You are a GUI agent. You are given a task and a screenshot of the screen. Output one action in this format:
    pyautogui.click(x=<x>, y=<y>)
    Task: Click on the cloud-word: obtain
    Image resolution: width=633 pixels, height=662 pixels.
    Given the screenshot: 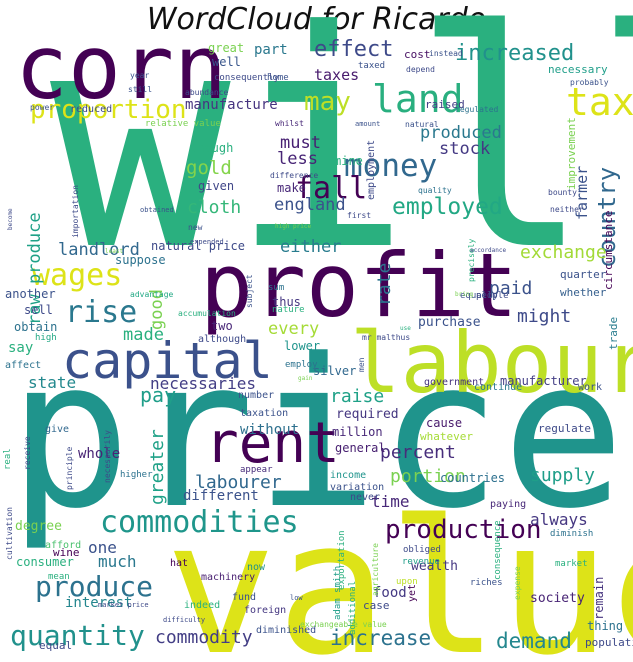 What is the action you would take?
    pyautogui.click(x=35, y=327)
    